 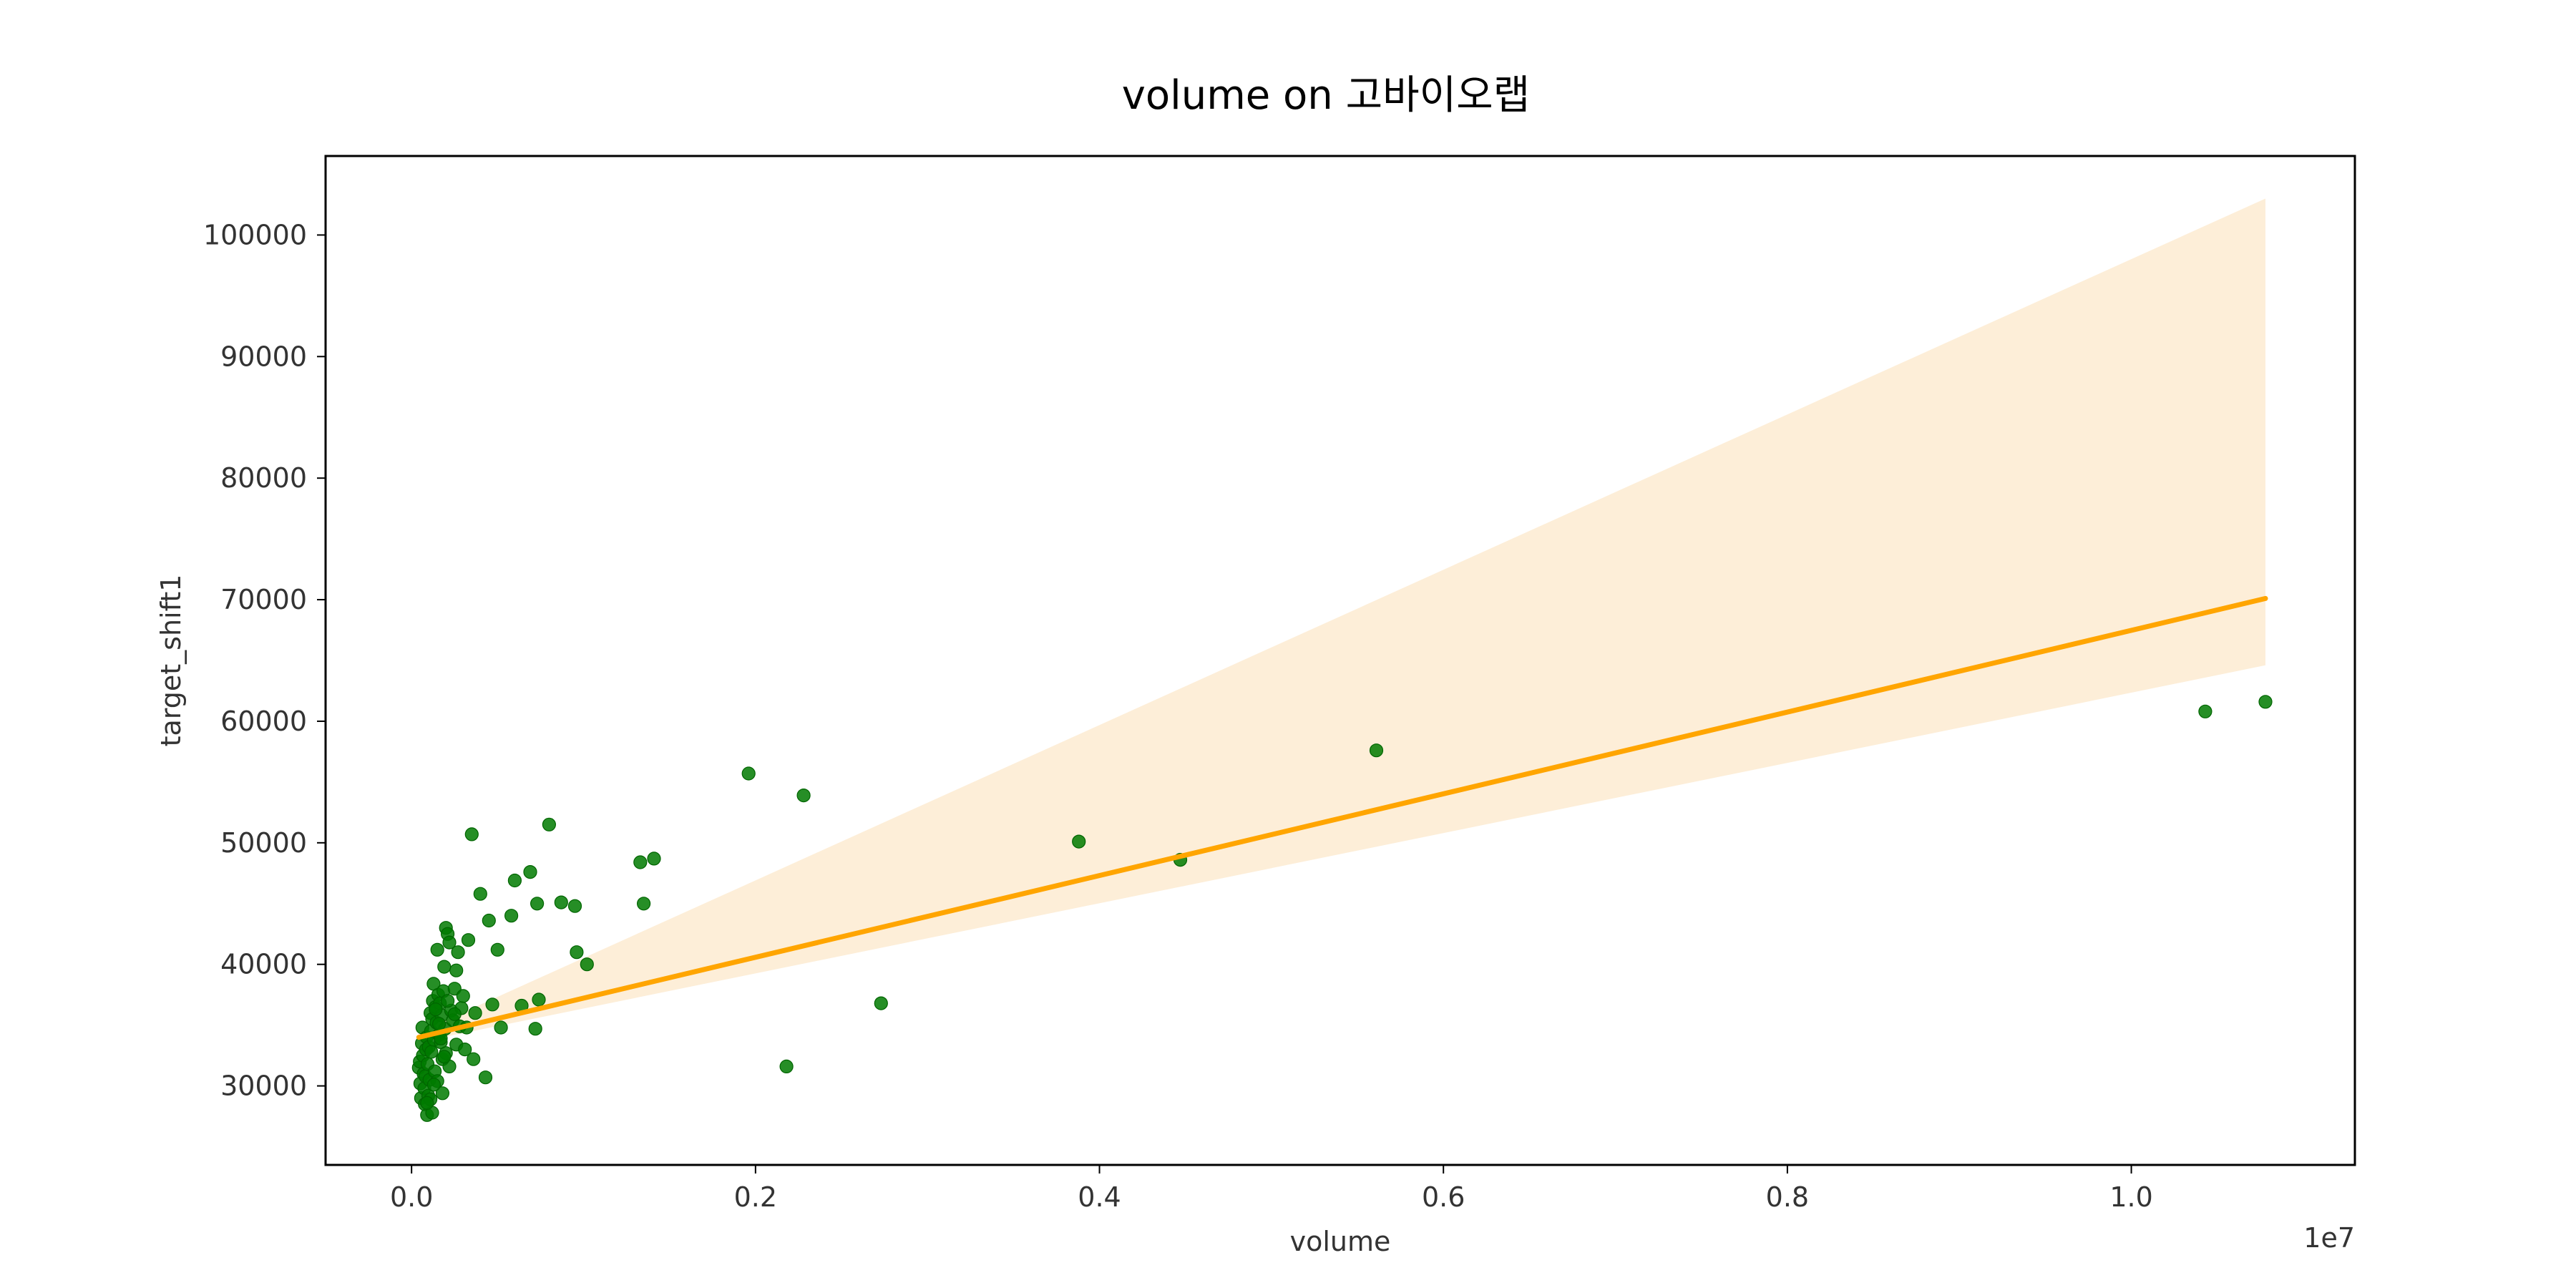 What do you see at coordinates (2329, 1238) in the screenshot?
I see `x-axis-offset-label: 1e7` at bounding box center [2329, 1238].